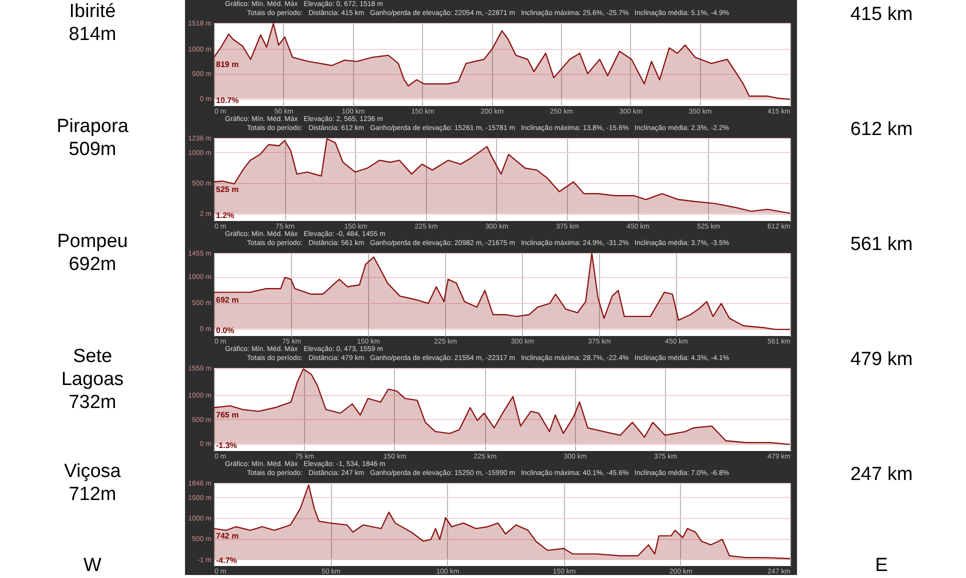  I want to click on annotation: 0.0%, so click(225, 330).